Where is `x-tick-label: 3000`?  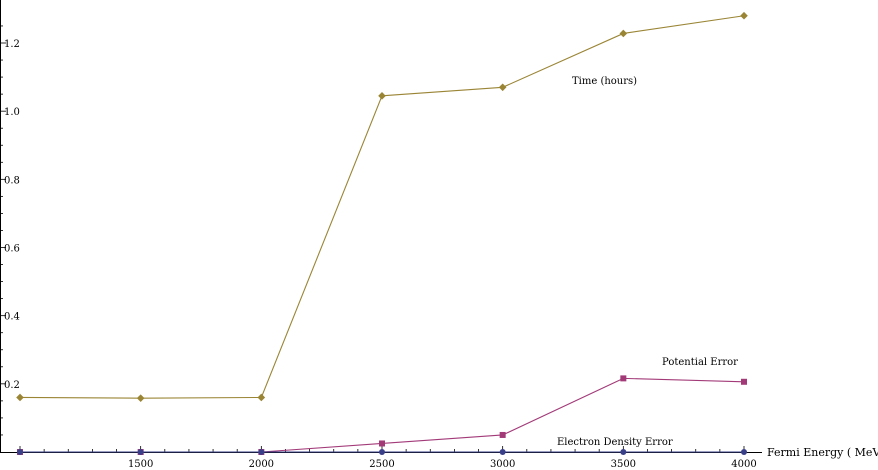 x-tick-label: 3000 is located at coordinates (502, 464).